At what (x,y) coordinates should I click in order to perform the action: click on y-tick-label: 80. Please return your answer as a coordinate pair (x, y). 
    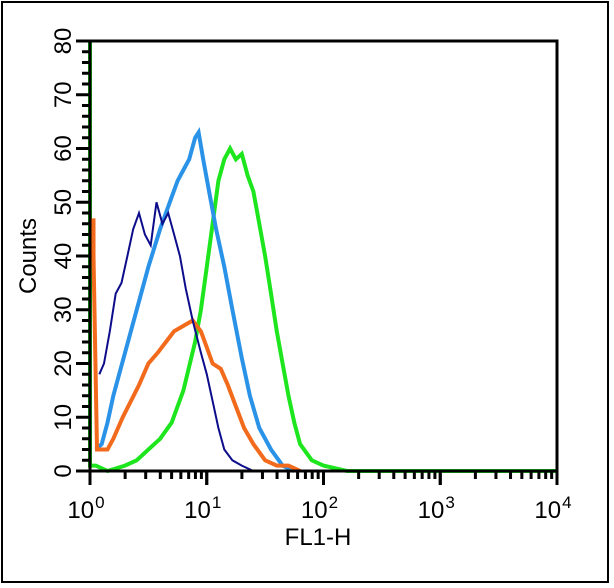
    Looking at the image, I should click on (63, 41).